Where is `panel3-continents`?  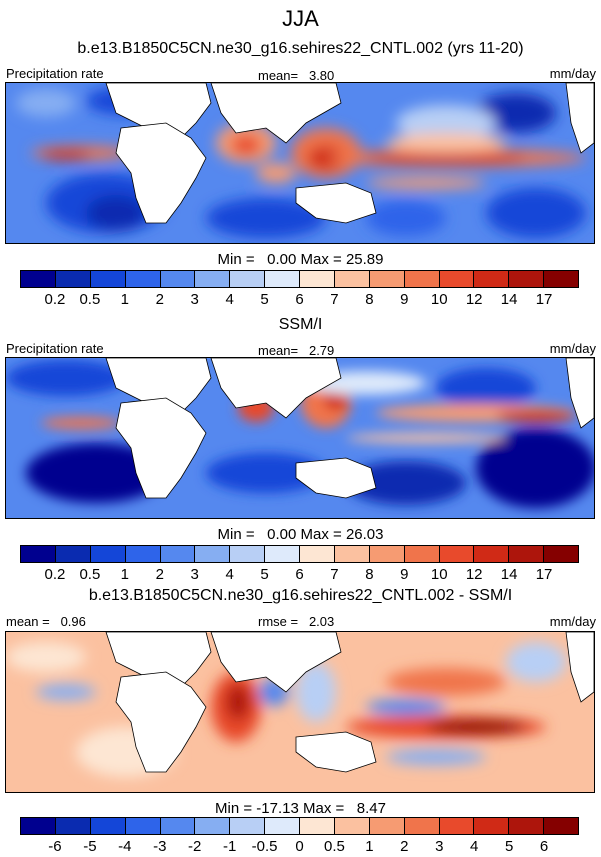 panel3-continents is located at coordinates (349, 702).